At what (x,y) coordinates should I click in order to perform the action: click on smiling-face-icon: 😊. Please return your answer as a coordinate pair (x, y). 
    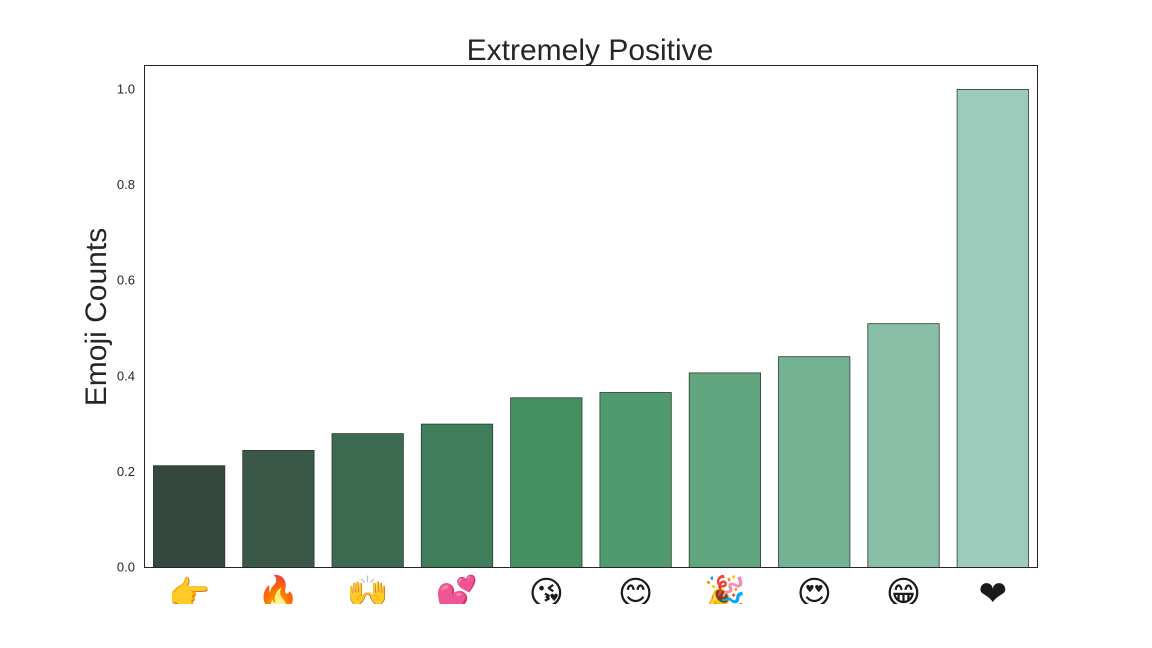
    Looking at the image, I should click on (635, 594).